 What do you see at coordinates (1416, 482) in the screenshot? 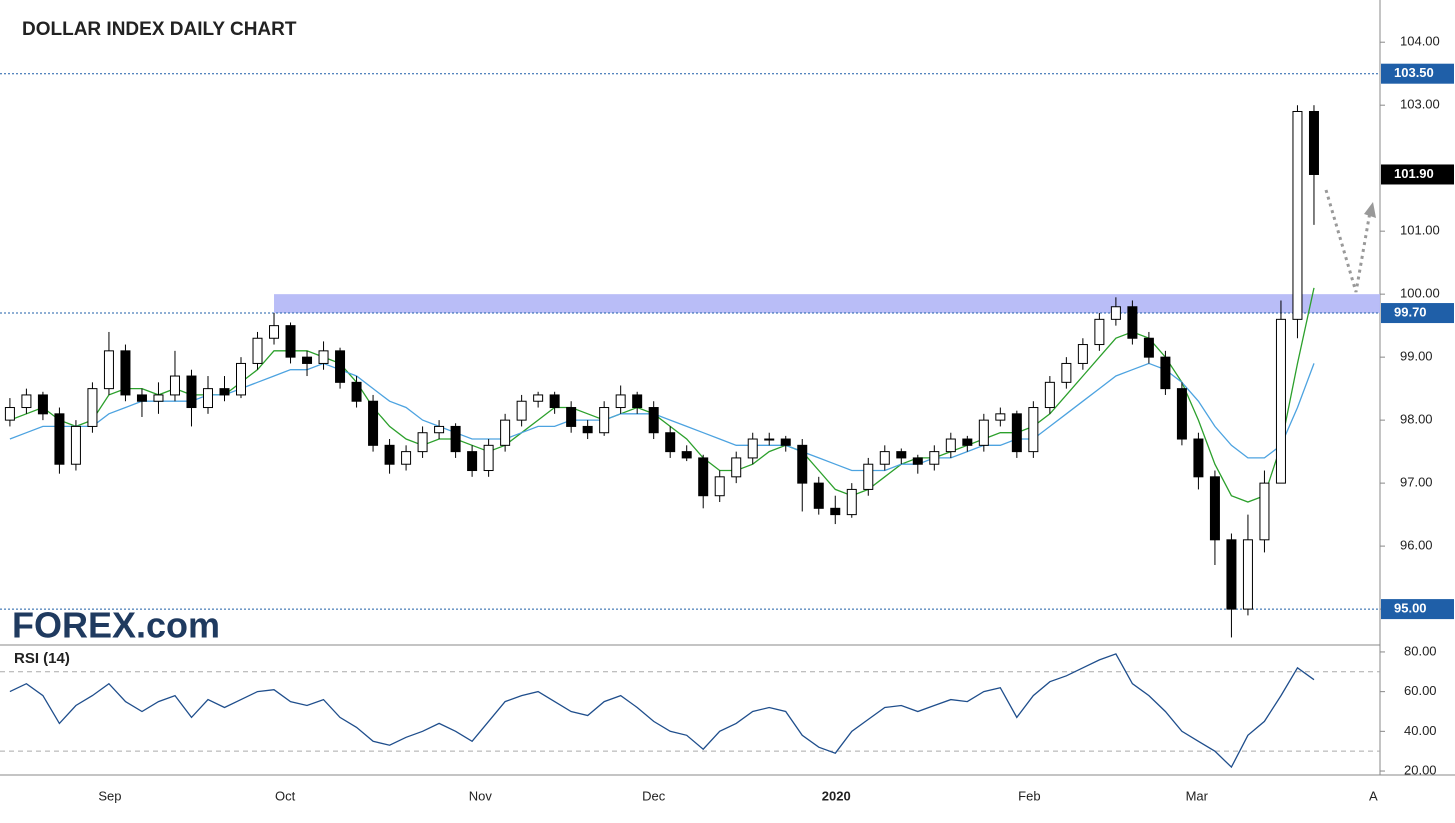
I see `y-tick-label: 97.00` at bounding box center [1416, 482].